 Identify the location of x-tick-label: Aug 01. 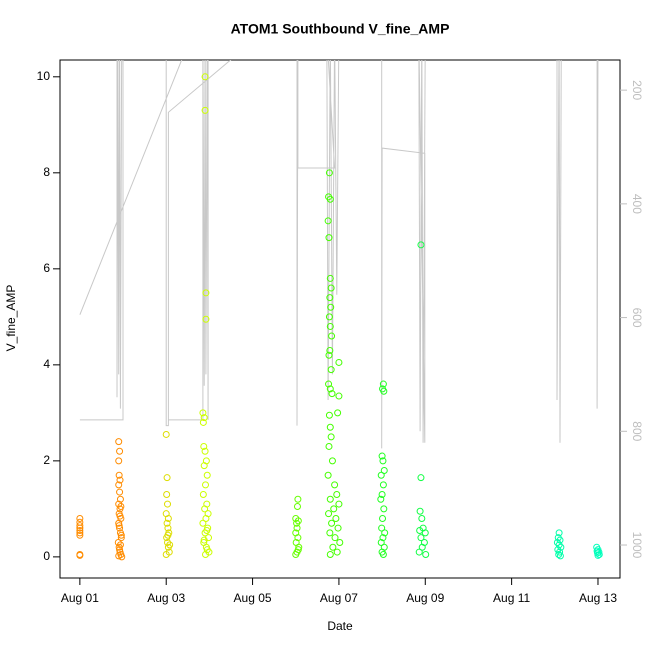
(80, 598).